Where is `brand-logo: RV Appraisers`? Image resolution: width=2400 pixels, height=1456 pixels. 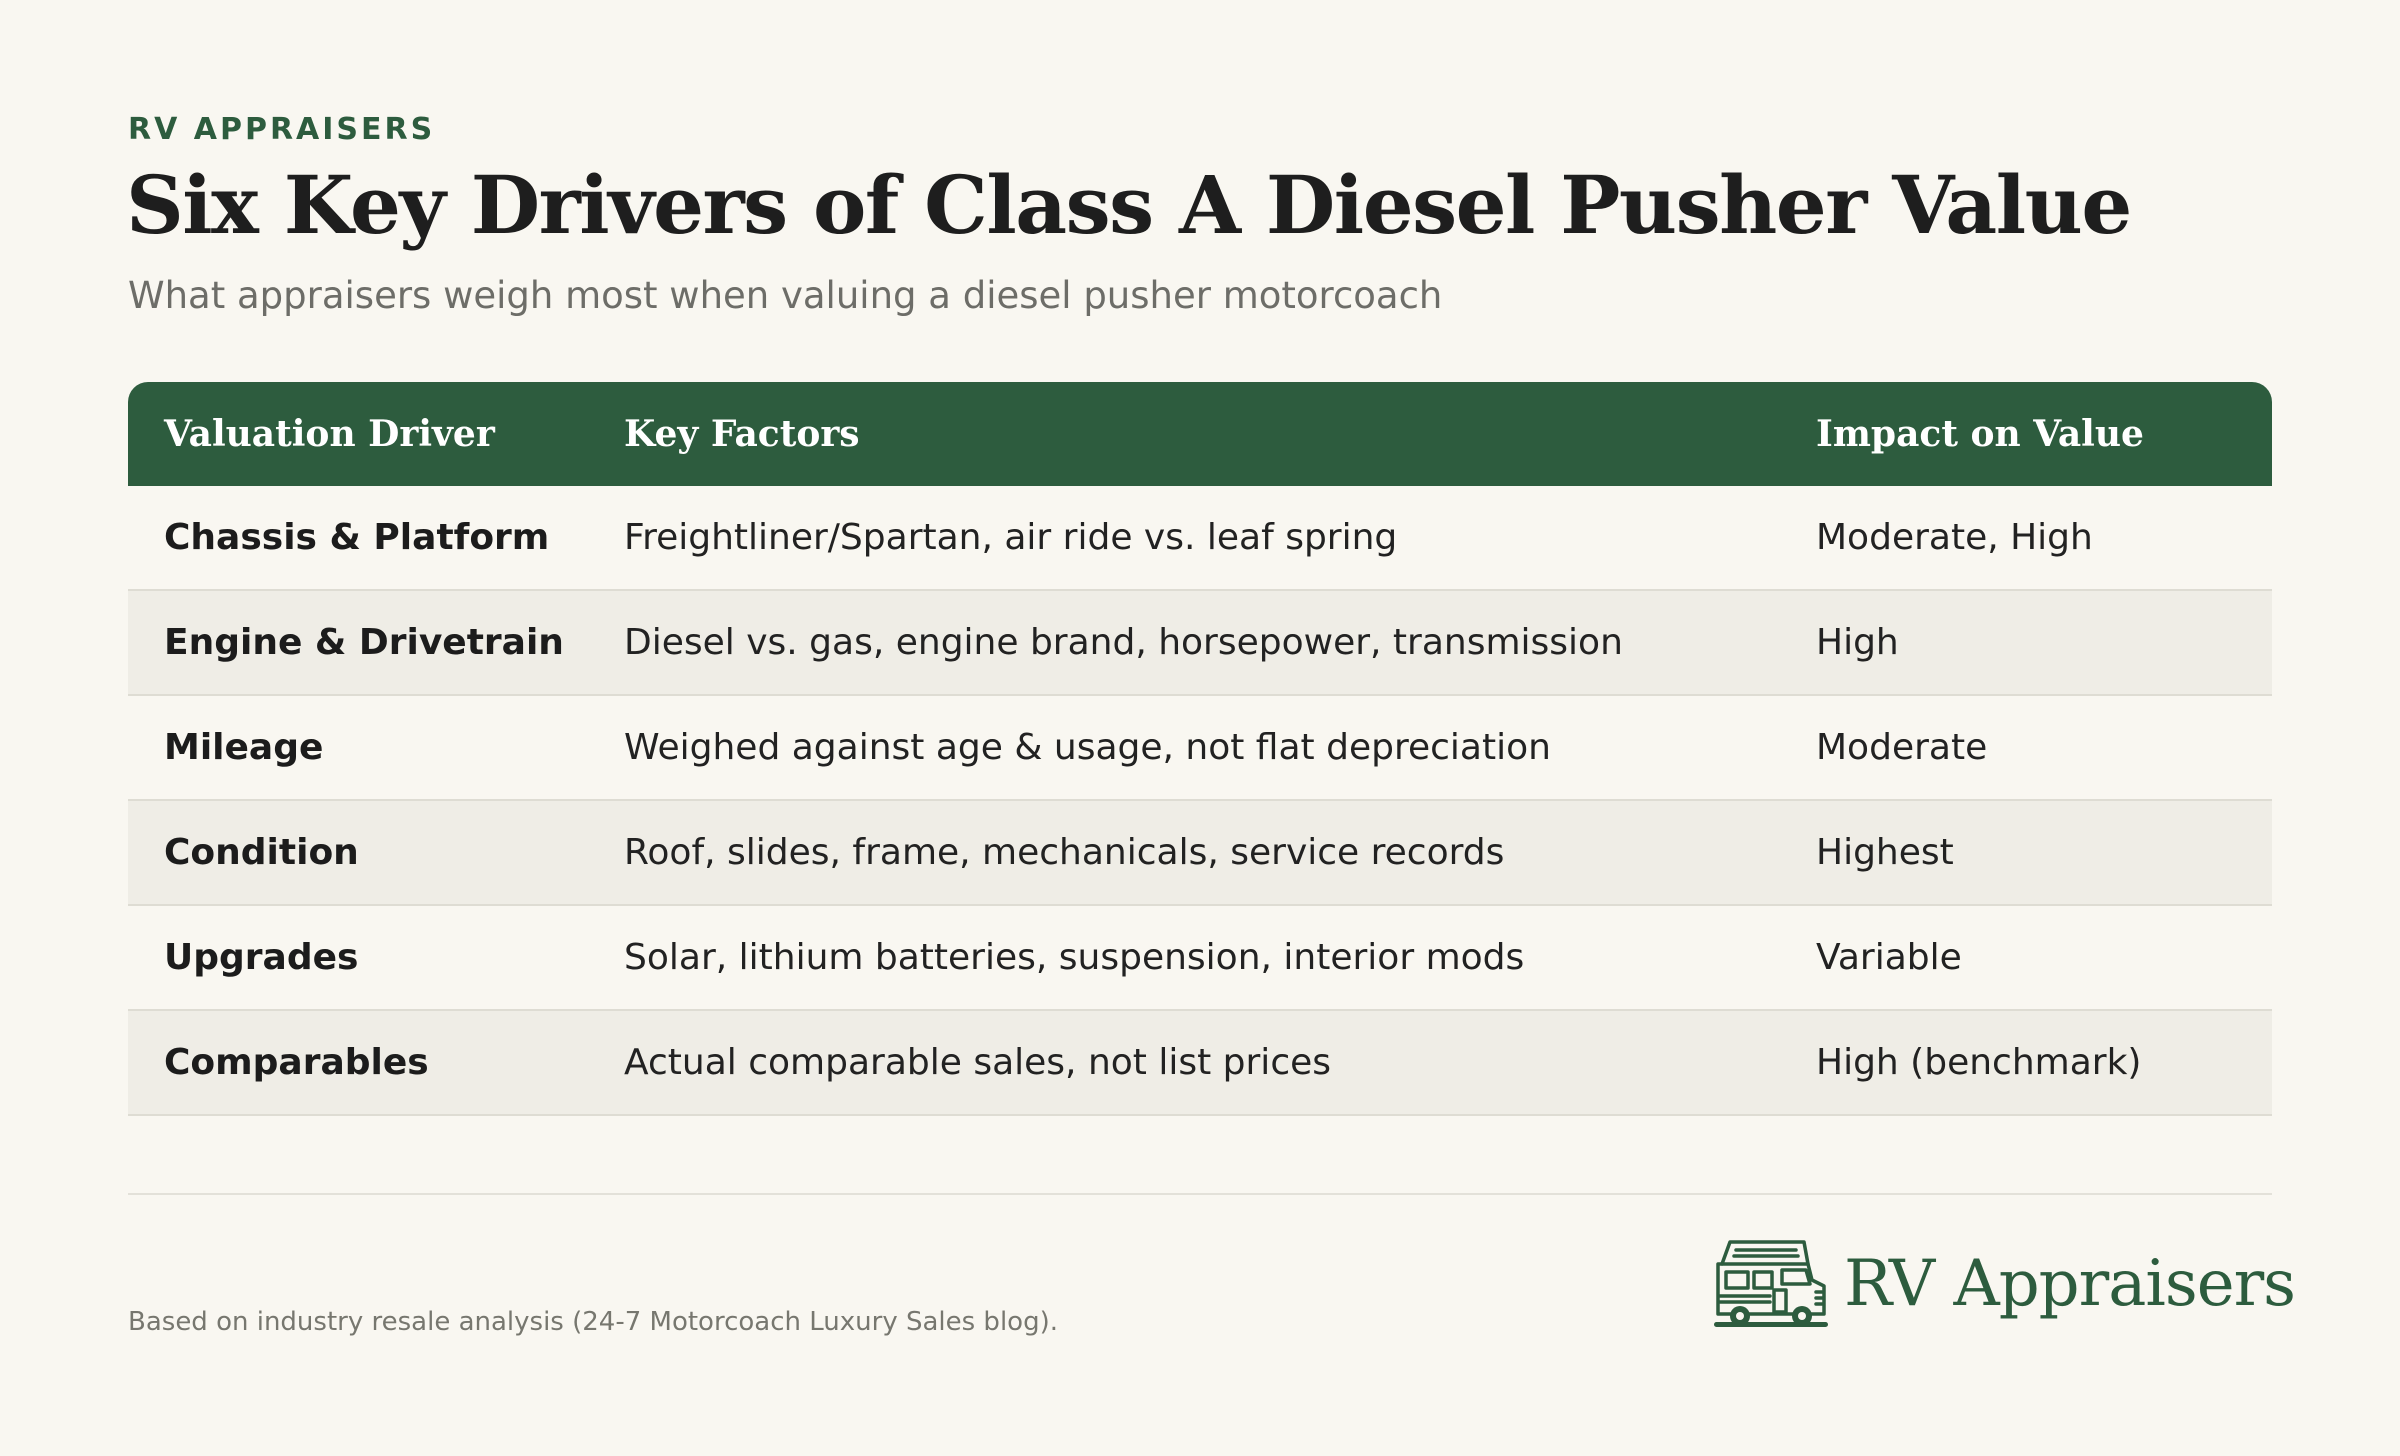
brand-logo: RV Appraisers is located at coordinates (2004, 1284).